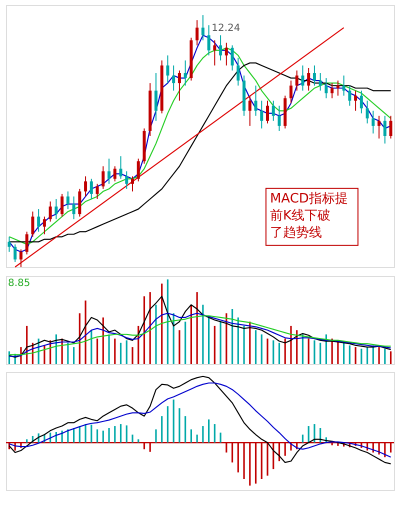 This screenshot has height=518, width=400. I want to click on annotation: 12.24, so click(226, 28).